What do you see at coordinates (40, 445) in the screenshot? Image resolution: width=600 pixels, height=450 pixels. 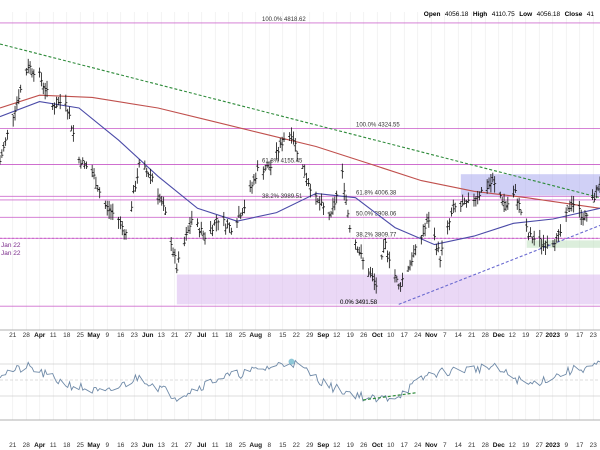 I see `x-tick-label-lower: Apr` at bounding box center [40, 445].